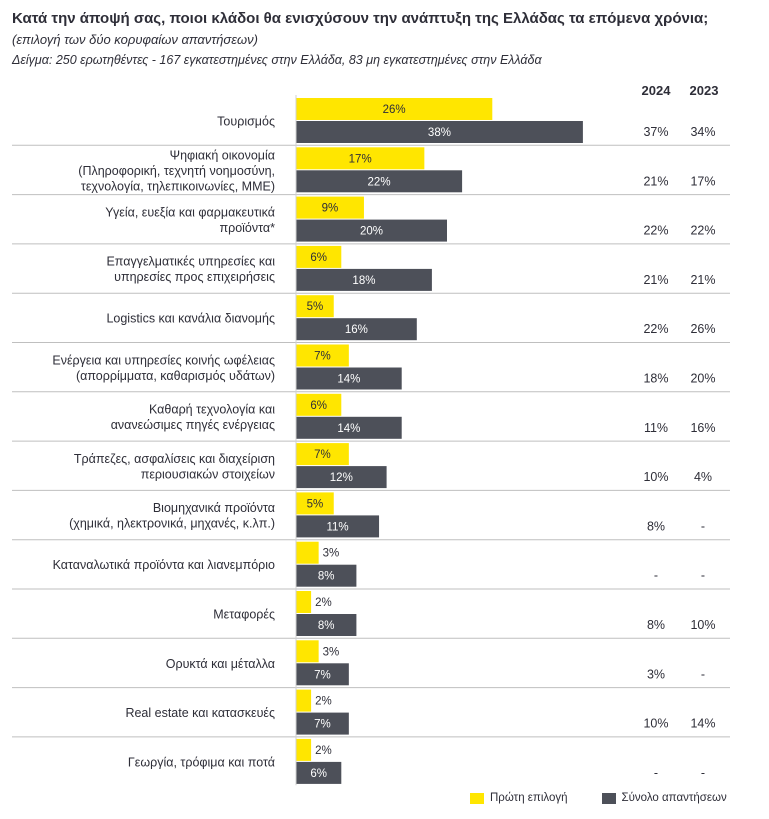 This screenshot has width=769, height=819. I want to click on category-label: (απορρίμματα, καθαρισμός υδάτων), so click(175, 376).